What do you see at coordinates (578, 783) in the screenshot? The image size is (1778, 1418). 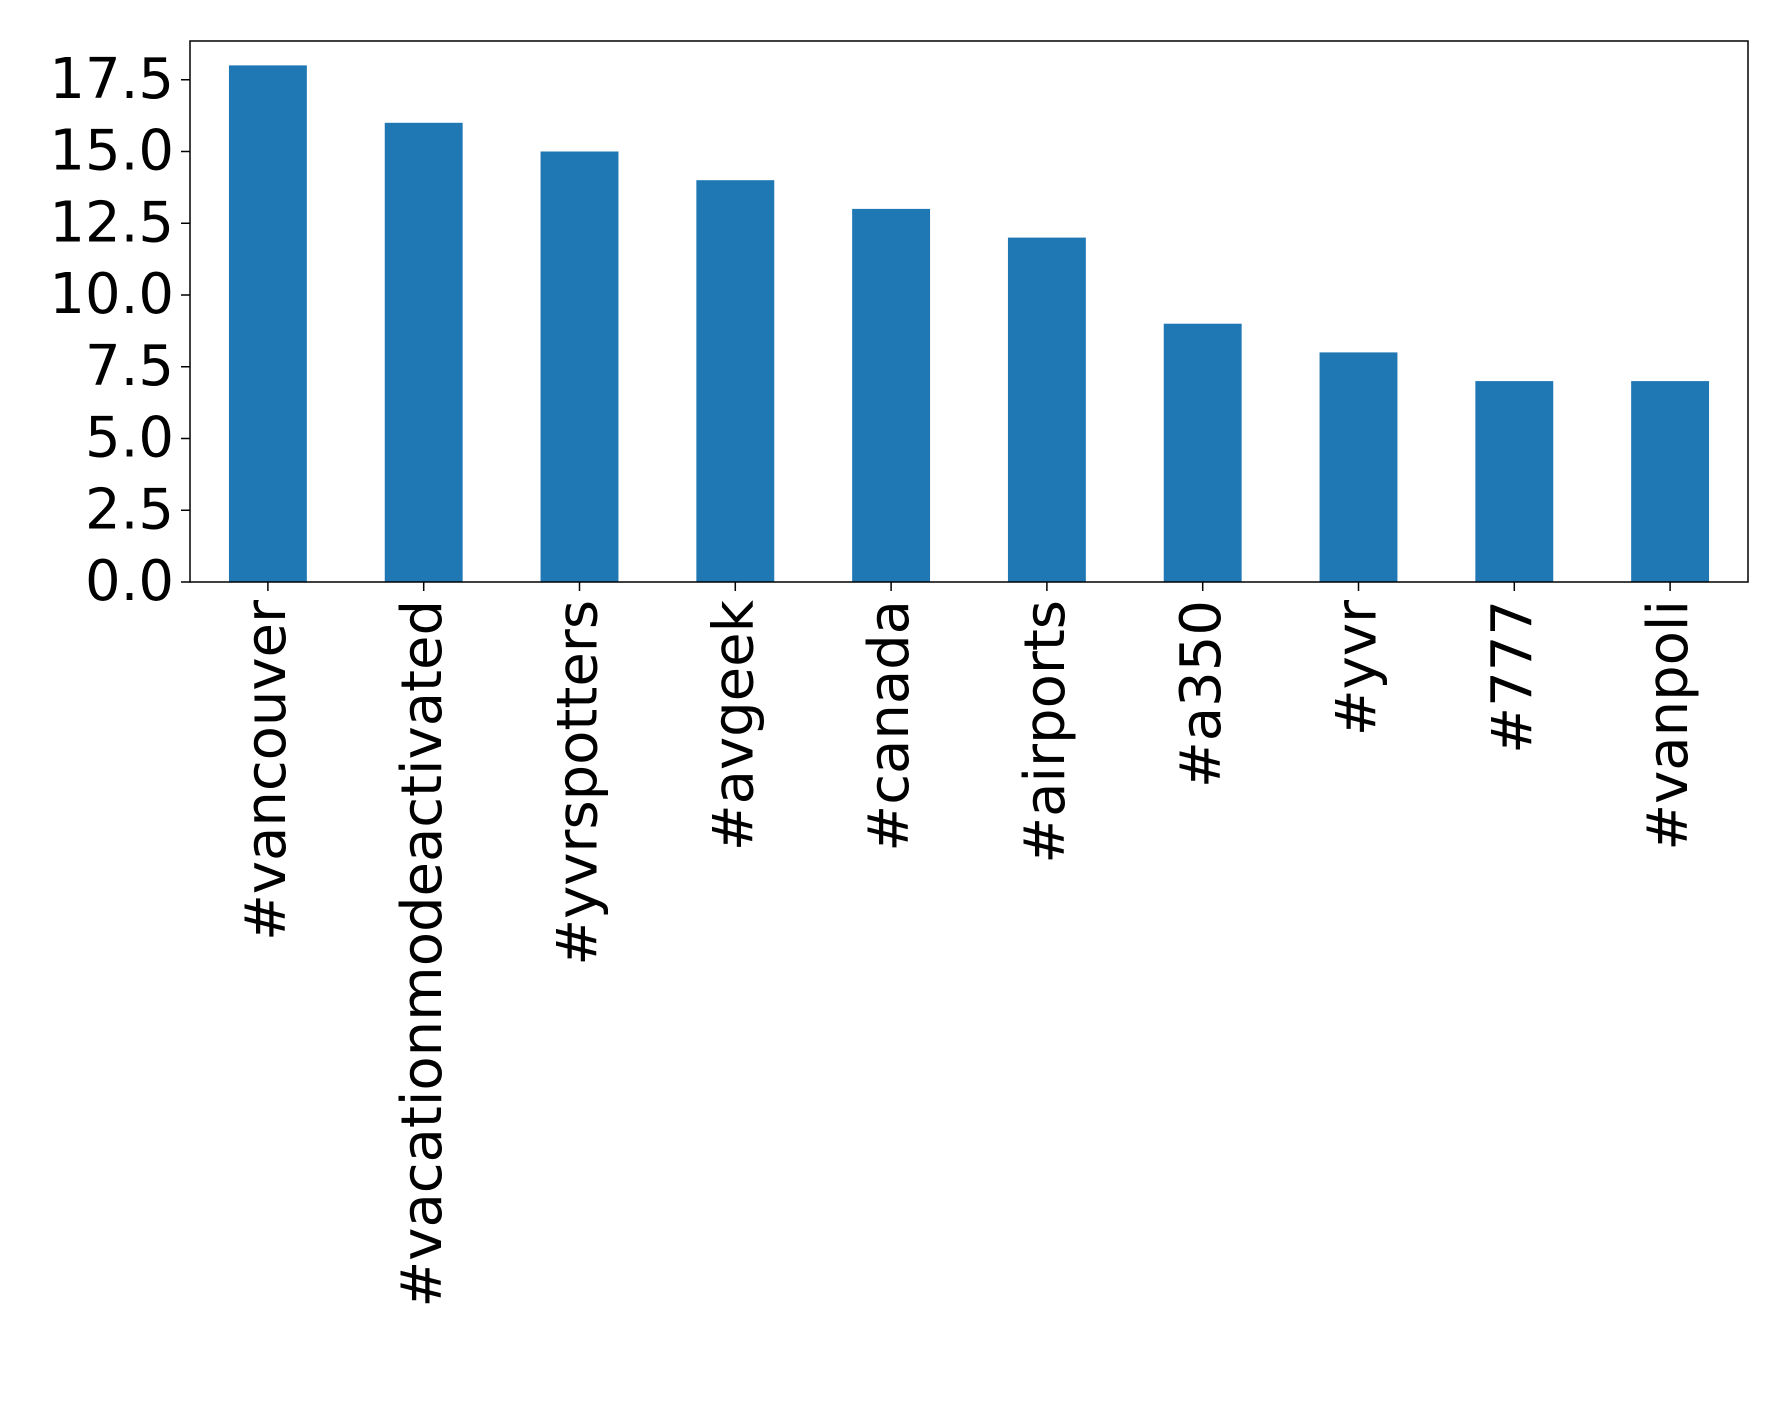 I see `x-tick-label: #yvrspotters` at bounding box center [578, 783].